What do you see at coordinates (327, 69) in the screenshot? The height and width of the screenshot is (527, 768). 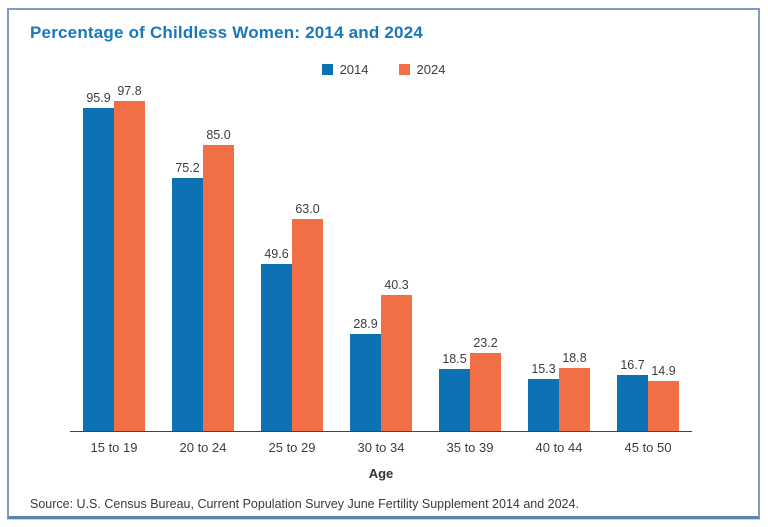 I see `legend-swatch-2014-icon` at bounding box center [327, 69].